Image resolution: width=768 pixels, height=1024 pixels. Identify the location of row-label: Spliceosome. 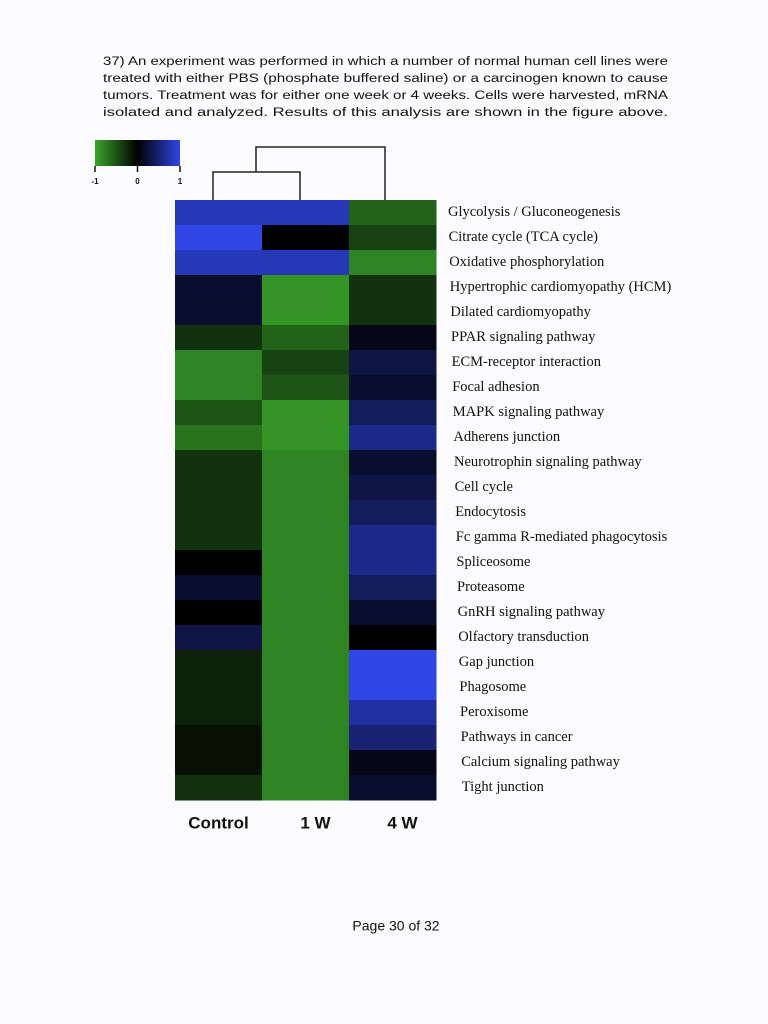
(493, 562).